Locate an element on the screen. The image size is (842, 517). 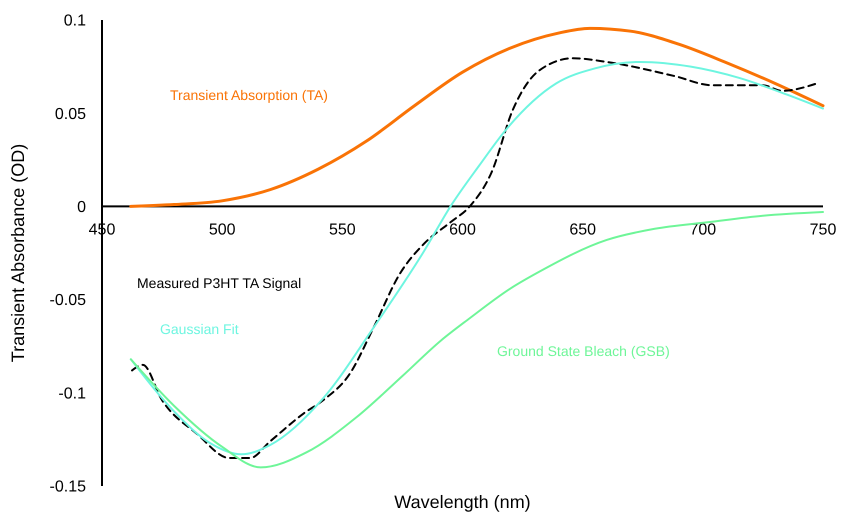
x-tick-label: 650 is located at coordinates (582, 229).